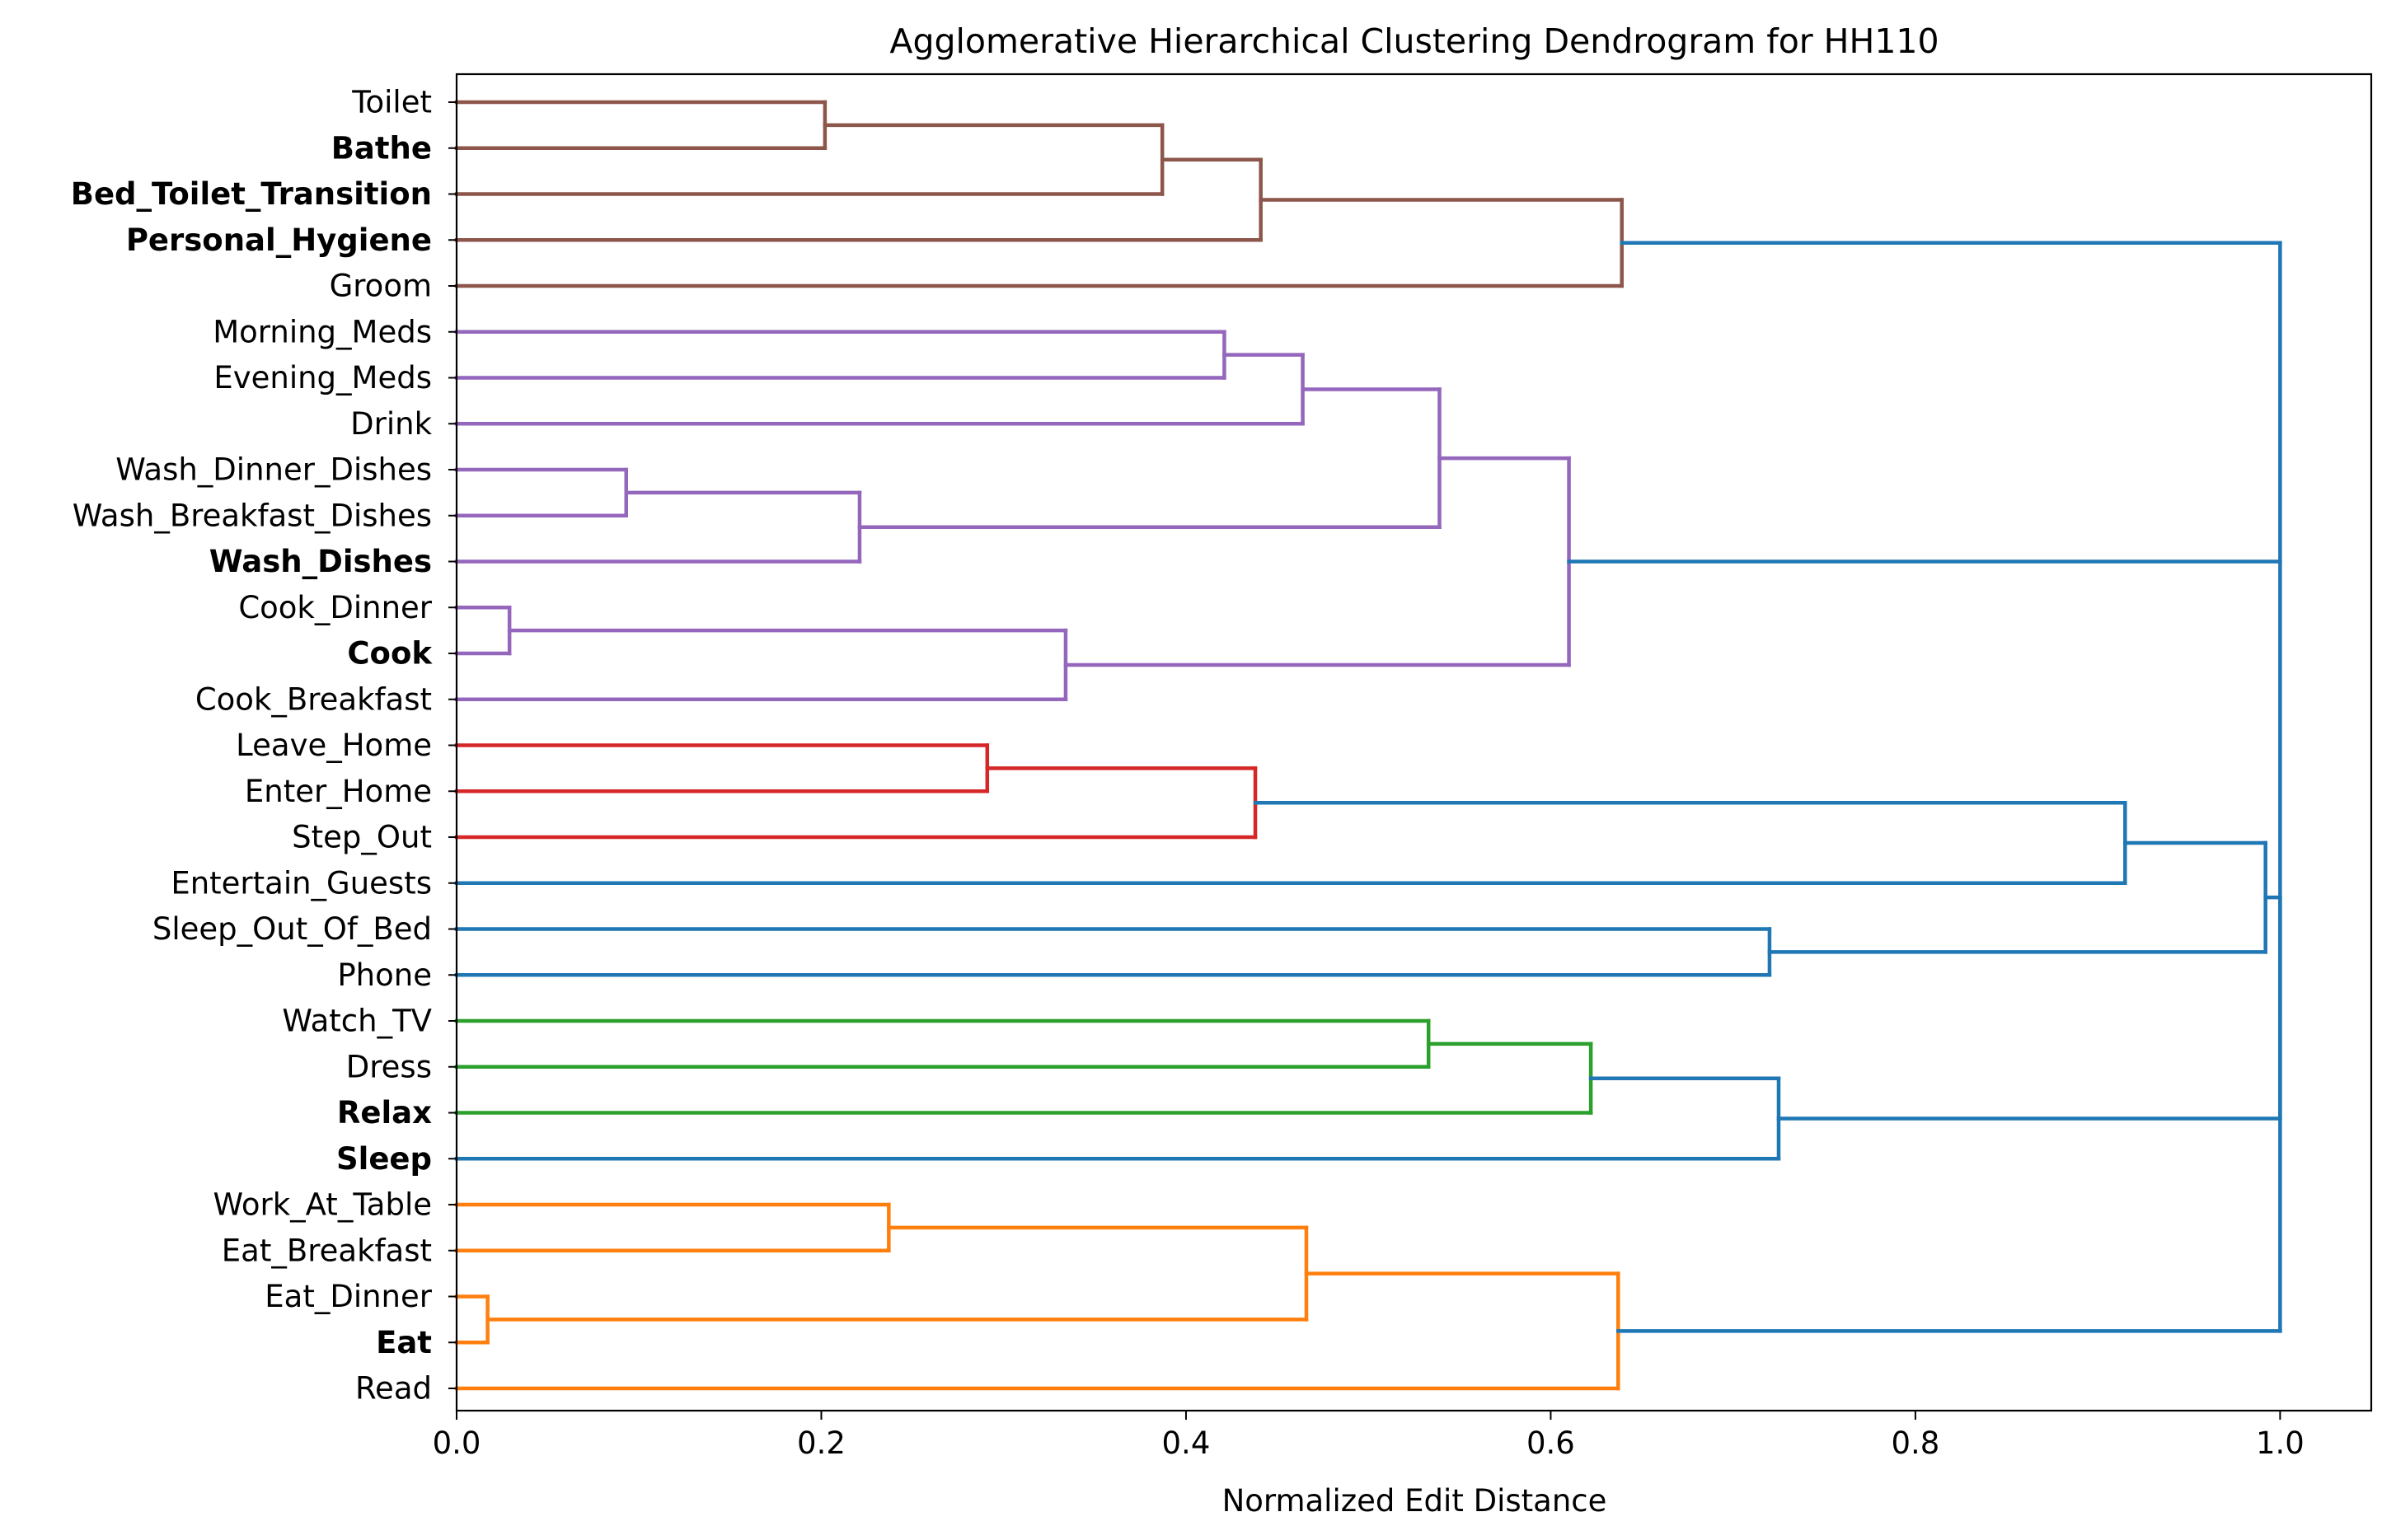  I want to click on x-tick-label: 1.0, so click(2280, 1443).